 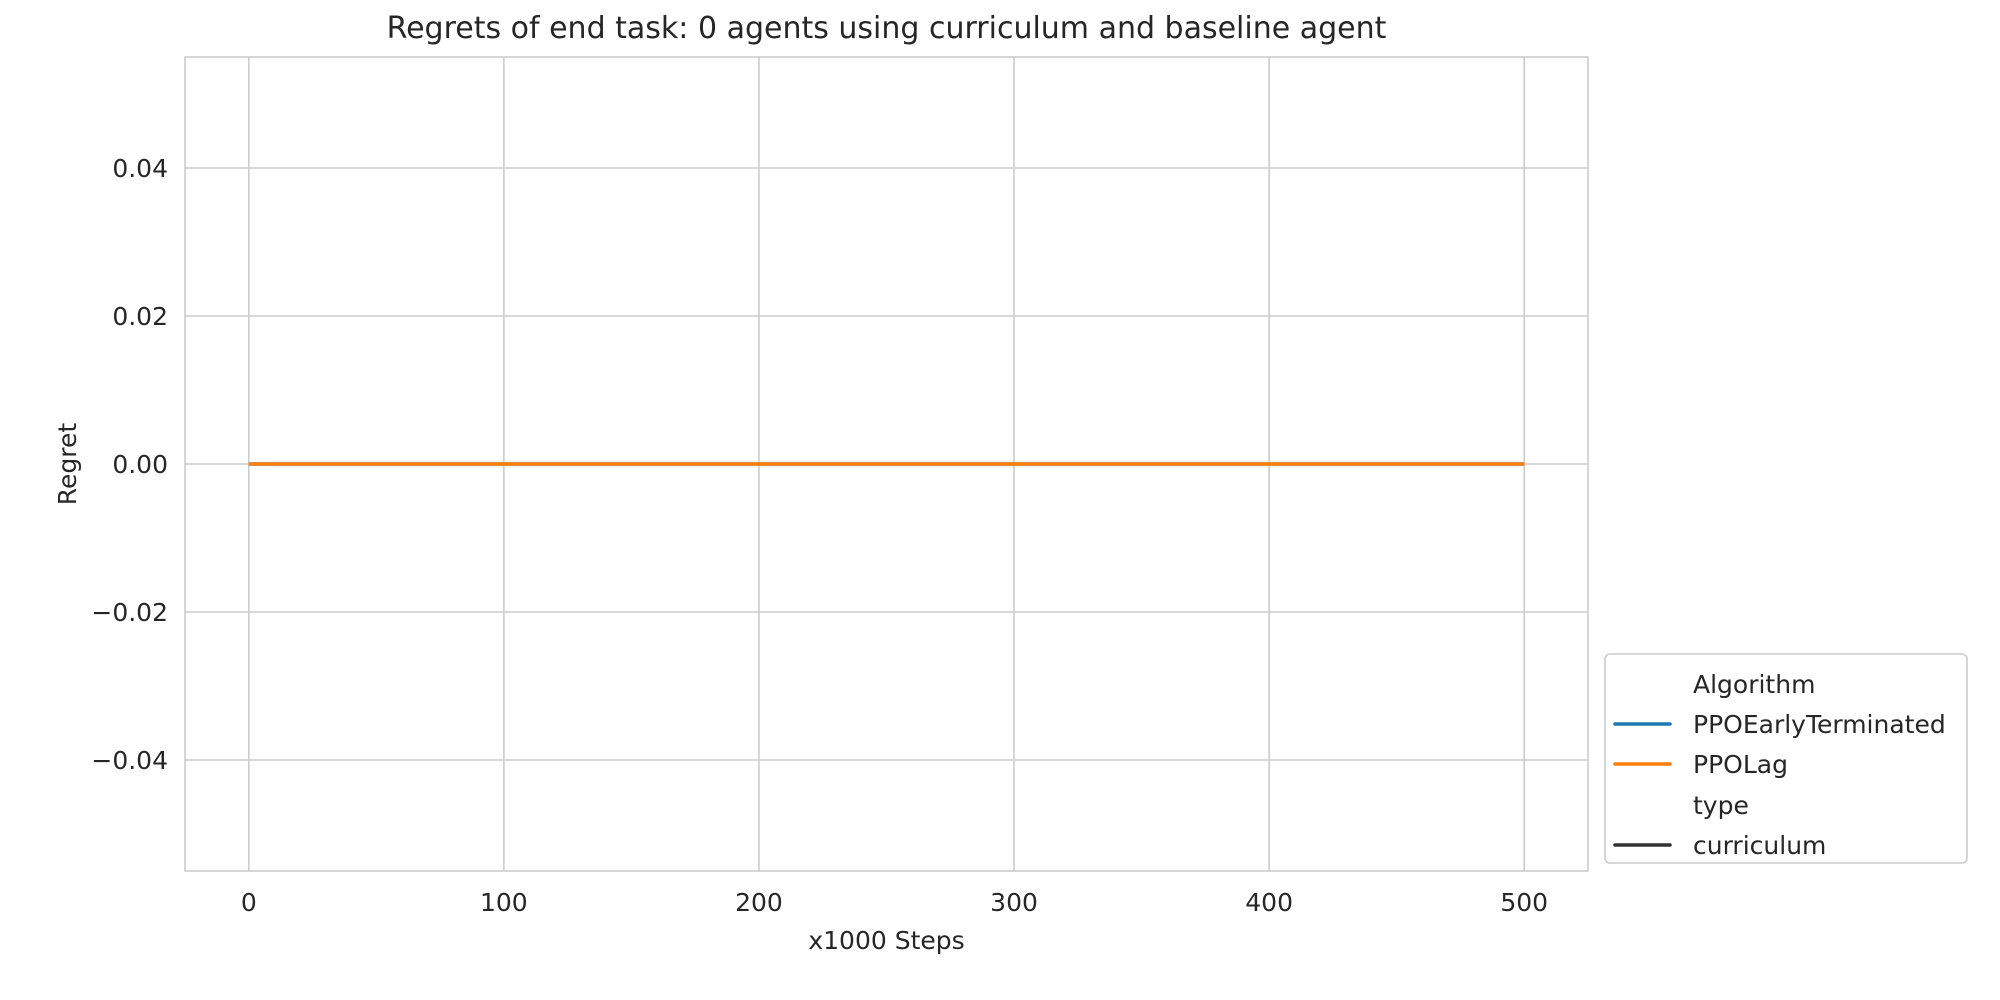 What do you see at coordinates (1819, 724) in the screenshot?
I see `legend-label-ppoearlyterminated: PPOEarlyTerminated` at bounding box center [1819, 724].